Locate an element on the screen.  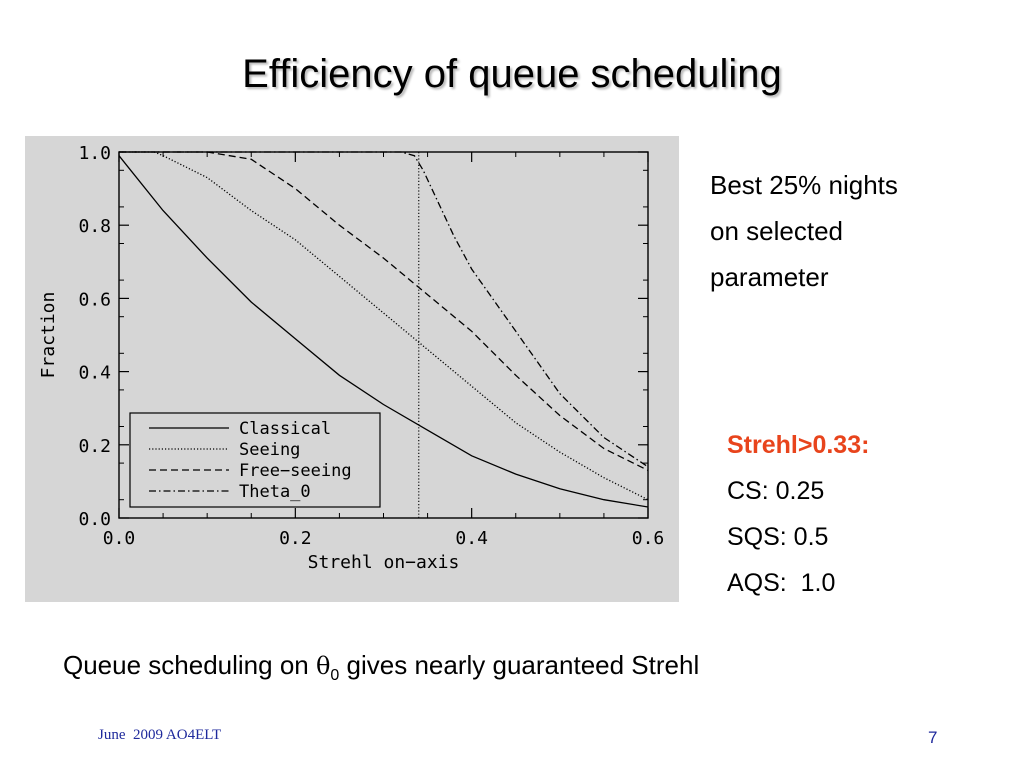
x-tick-label: 0.0 is located at coordinates (119, 538).